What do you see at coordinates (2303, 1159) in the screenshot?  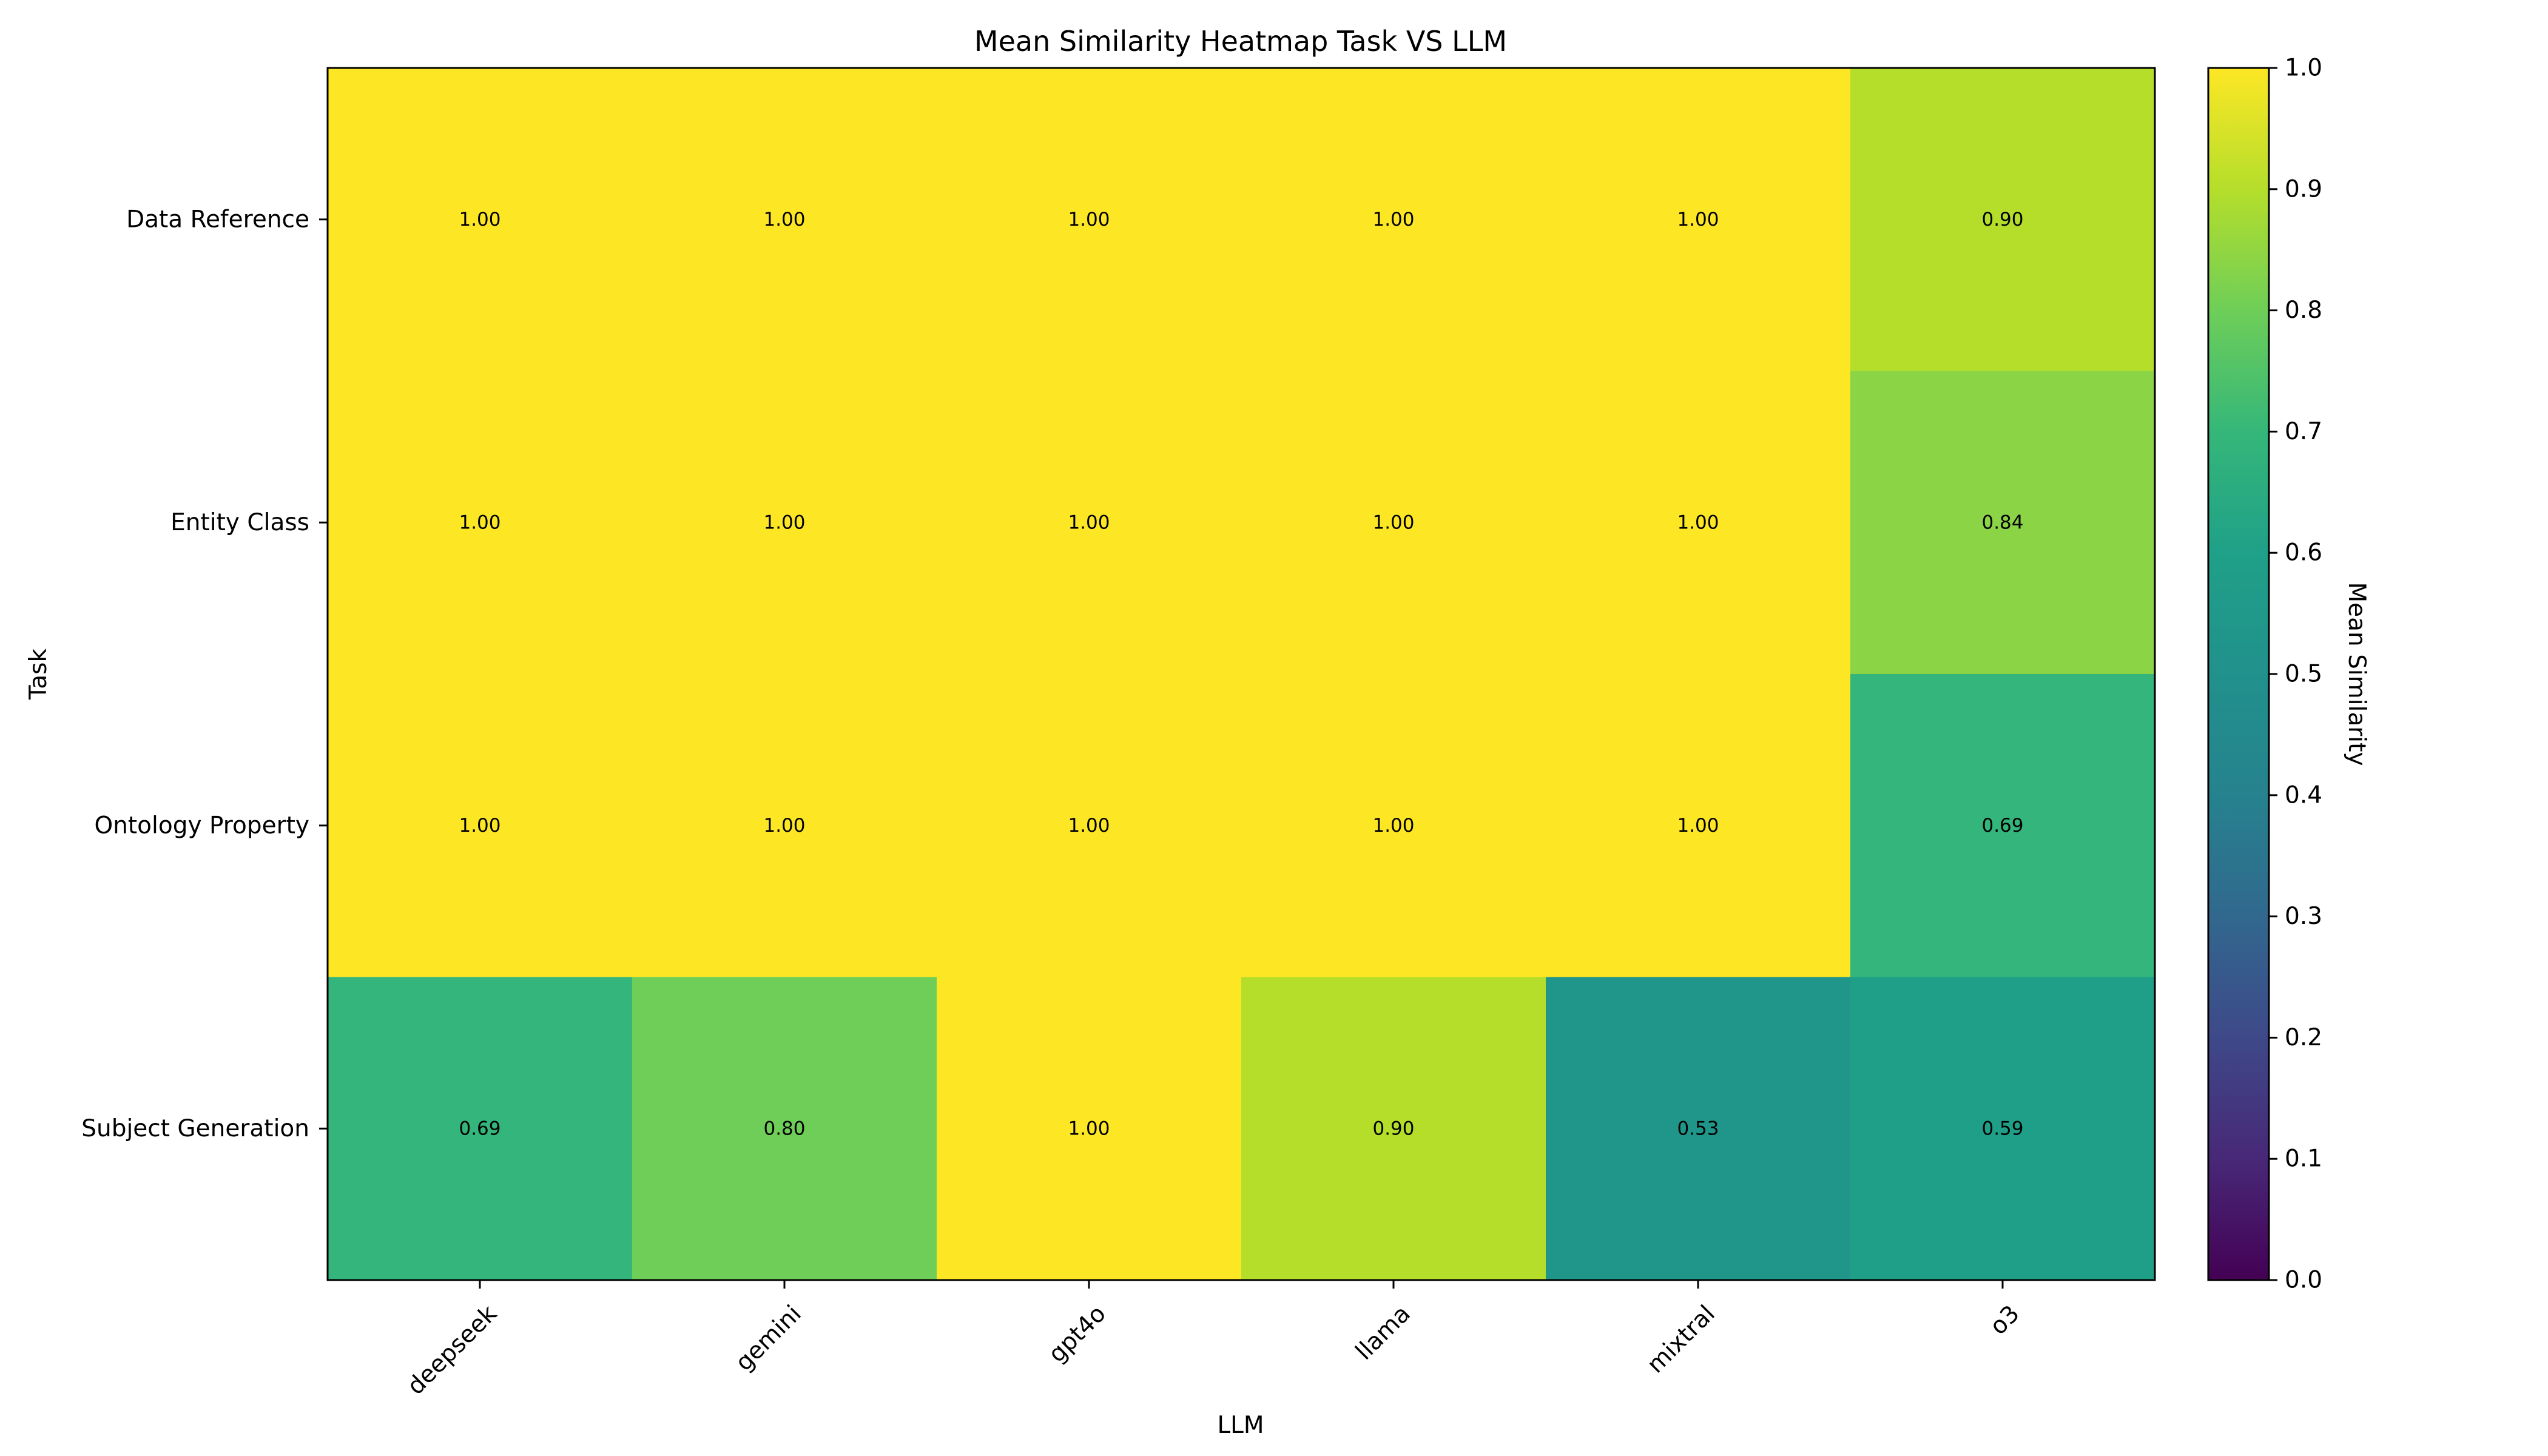 I see `colorbar-tick-label: 0.1` at bounding box center [2303, 1159].